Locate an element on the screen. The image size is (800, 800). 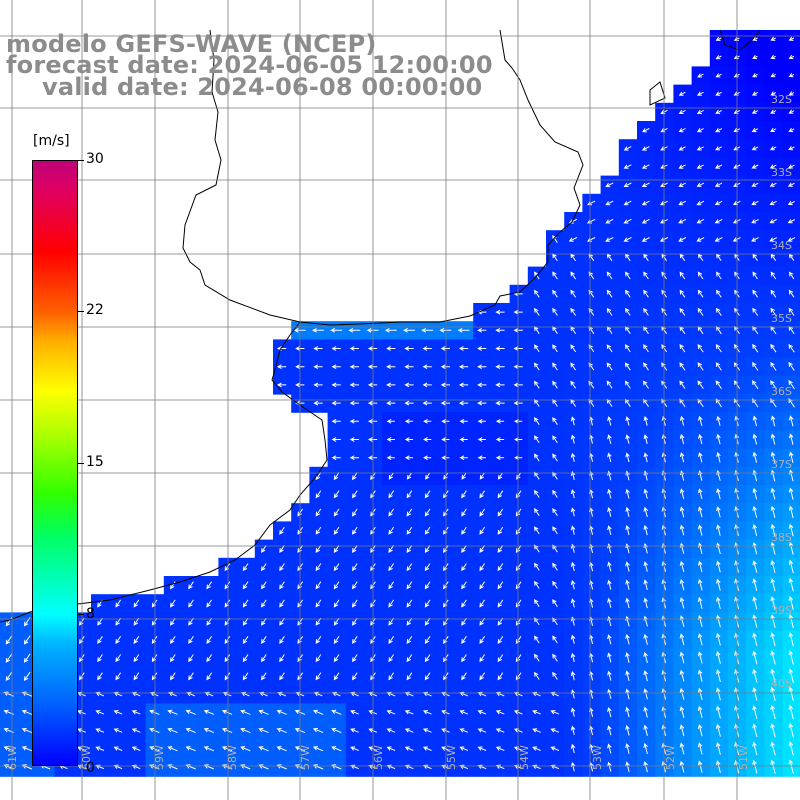
latitude-label: 39S is located at coordinates (781, 610).